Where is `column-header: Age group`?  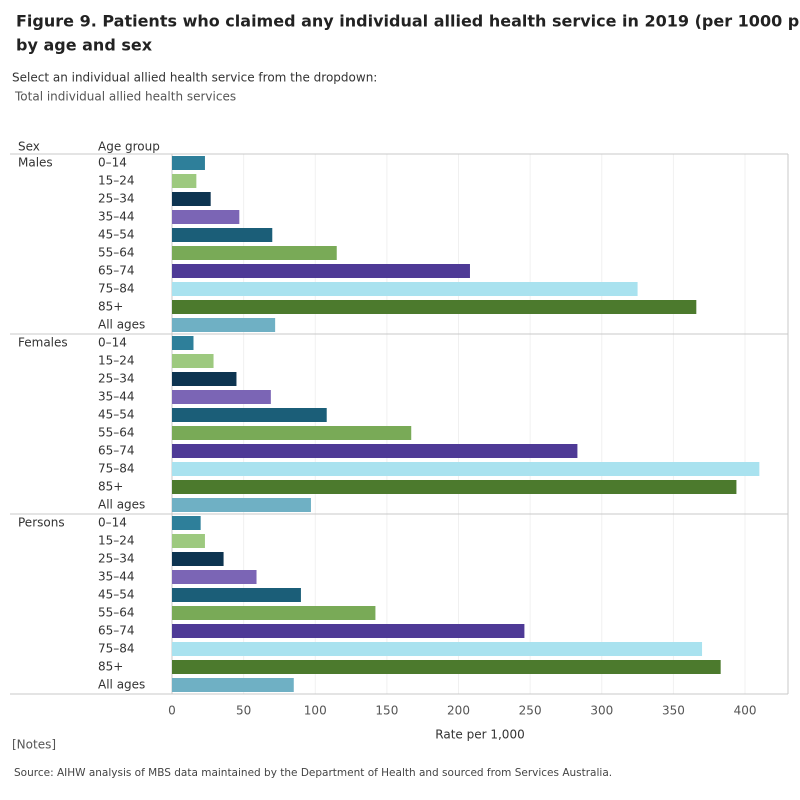 column-header: Age group is located at coordinates (129, 147).